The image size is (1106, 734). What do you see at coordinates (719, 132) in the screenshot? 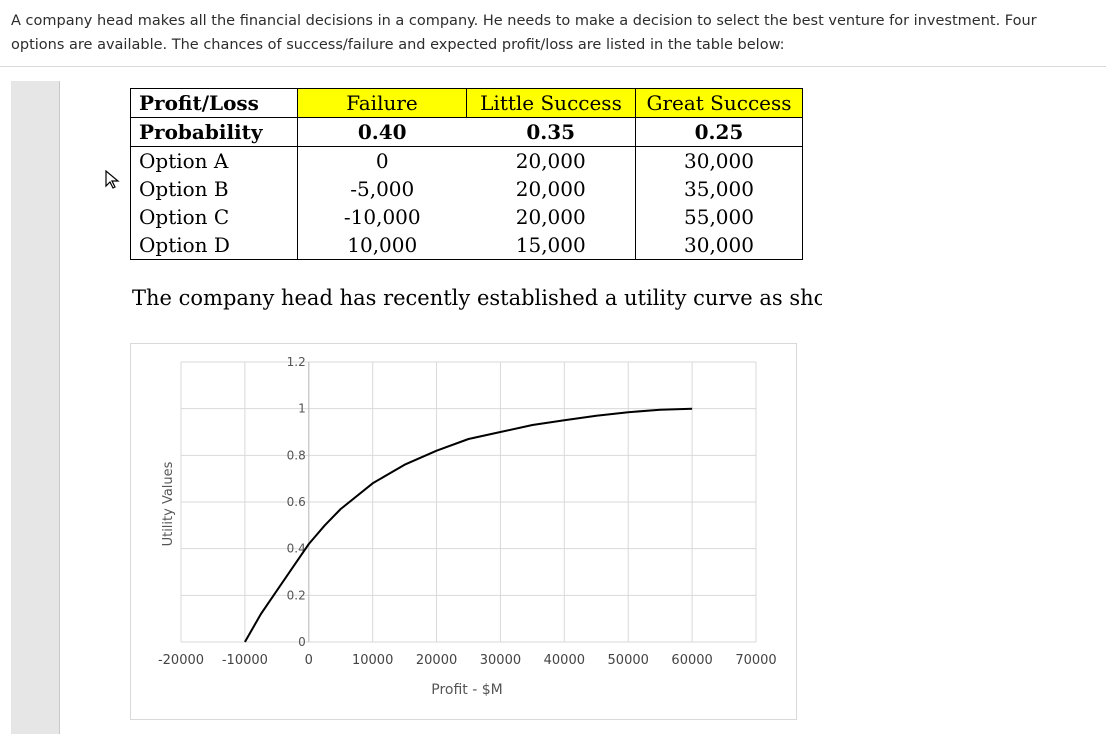
I see `table-cell: 0.25` at bounding box center [719, 132].